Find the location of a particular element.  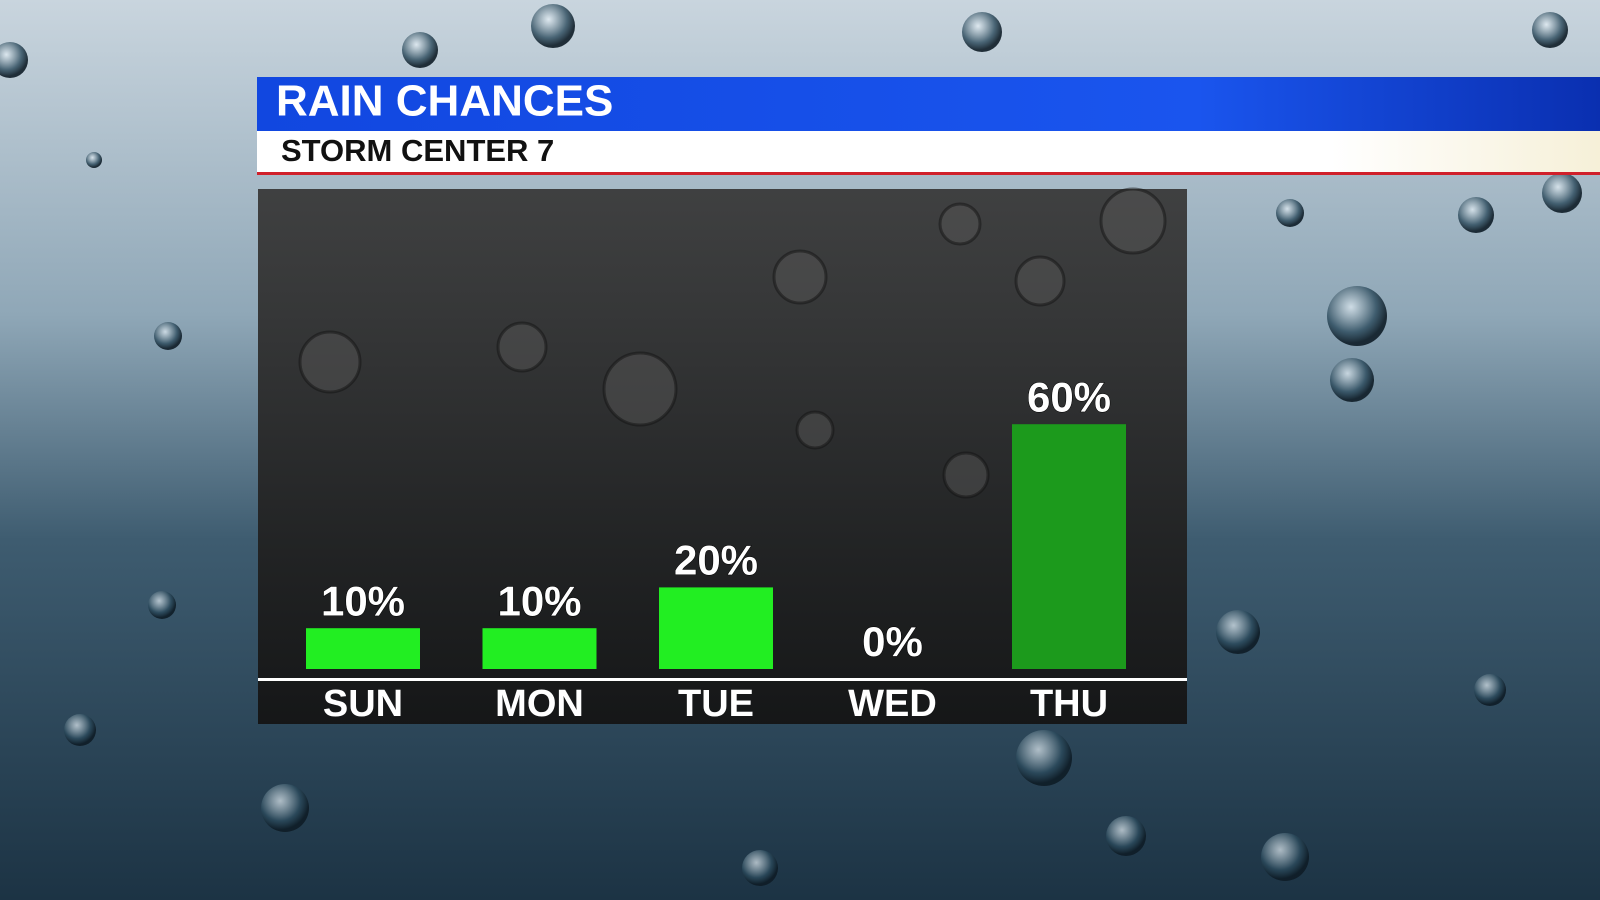

x-tick-label: TUE is located at coordinates (716, 704).